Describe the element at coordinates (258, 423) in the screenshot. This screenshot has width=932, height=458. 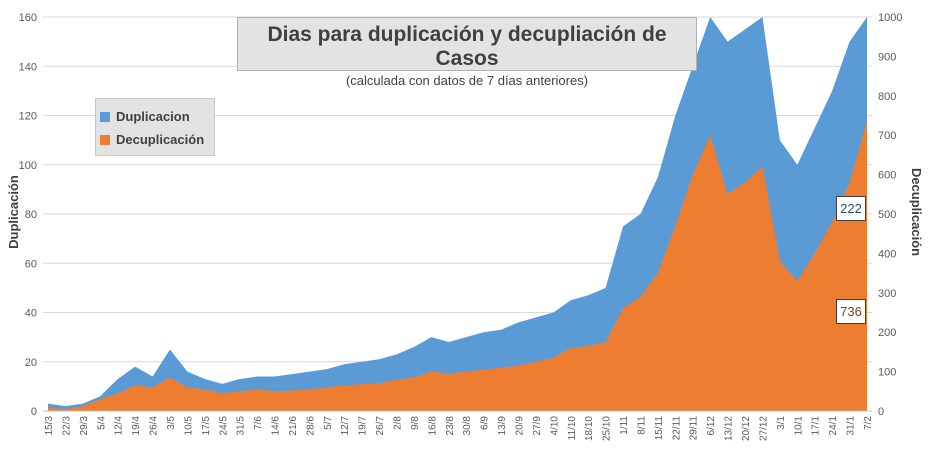
I see `x-tick-label: 7/6` at that location.